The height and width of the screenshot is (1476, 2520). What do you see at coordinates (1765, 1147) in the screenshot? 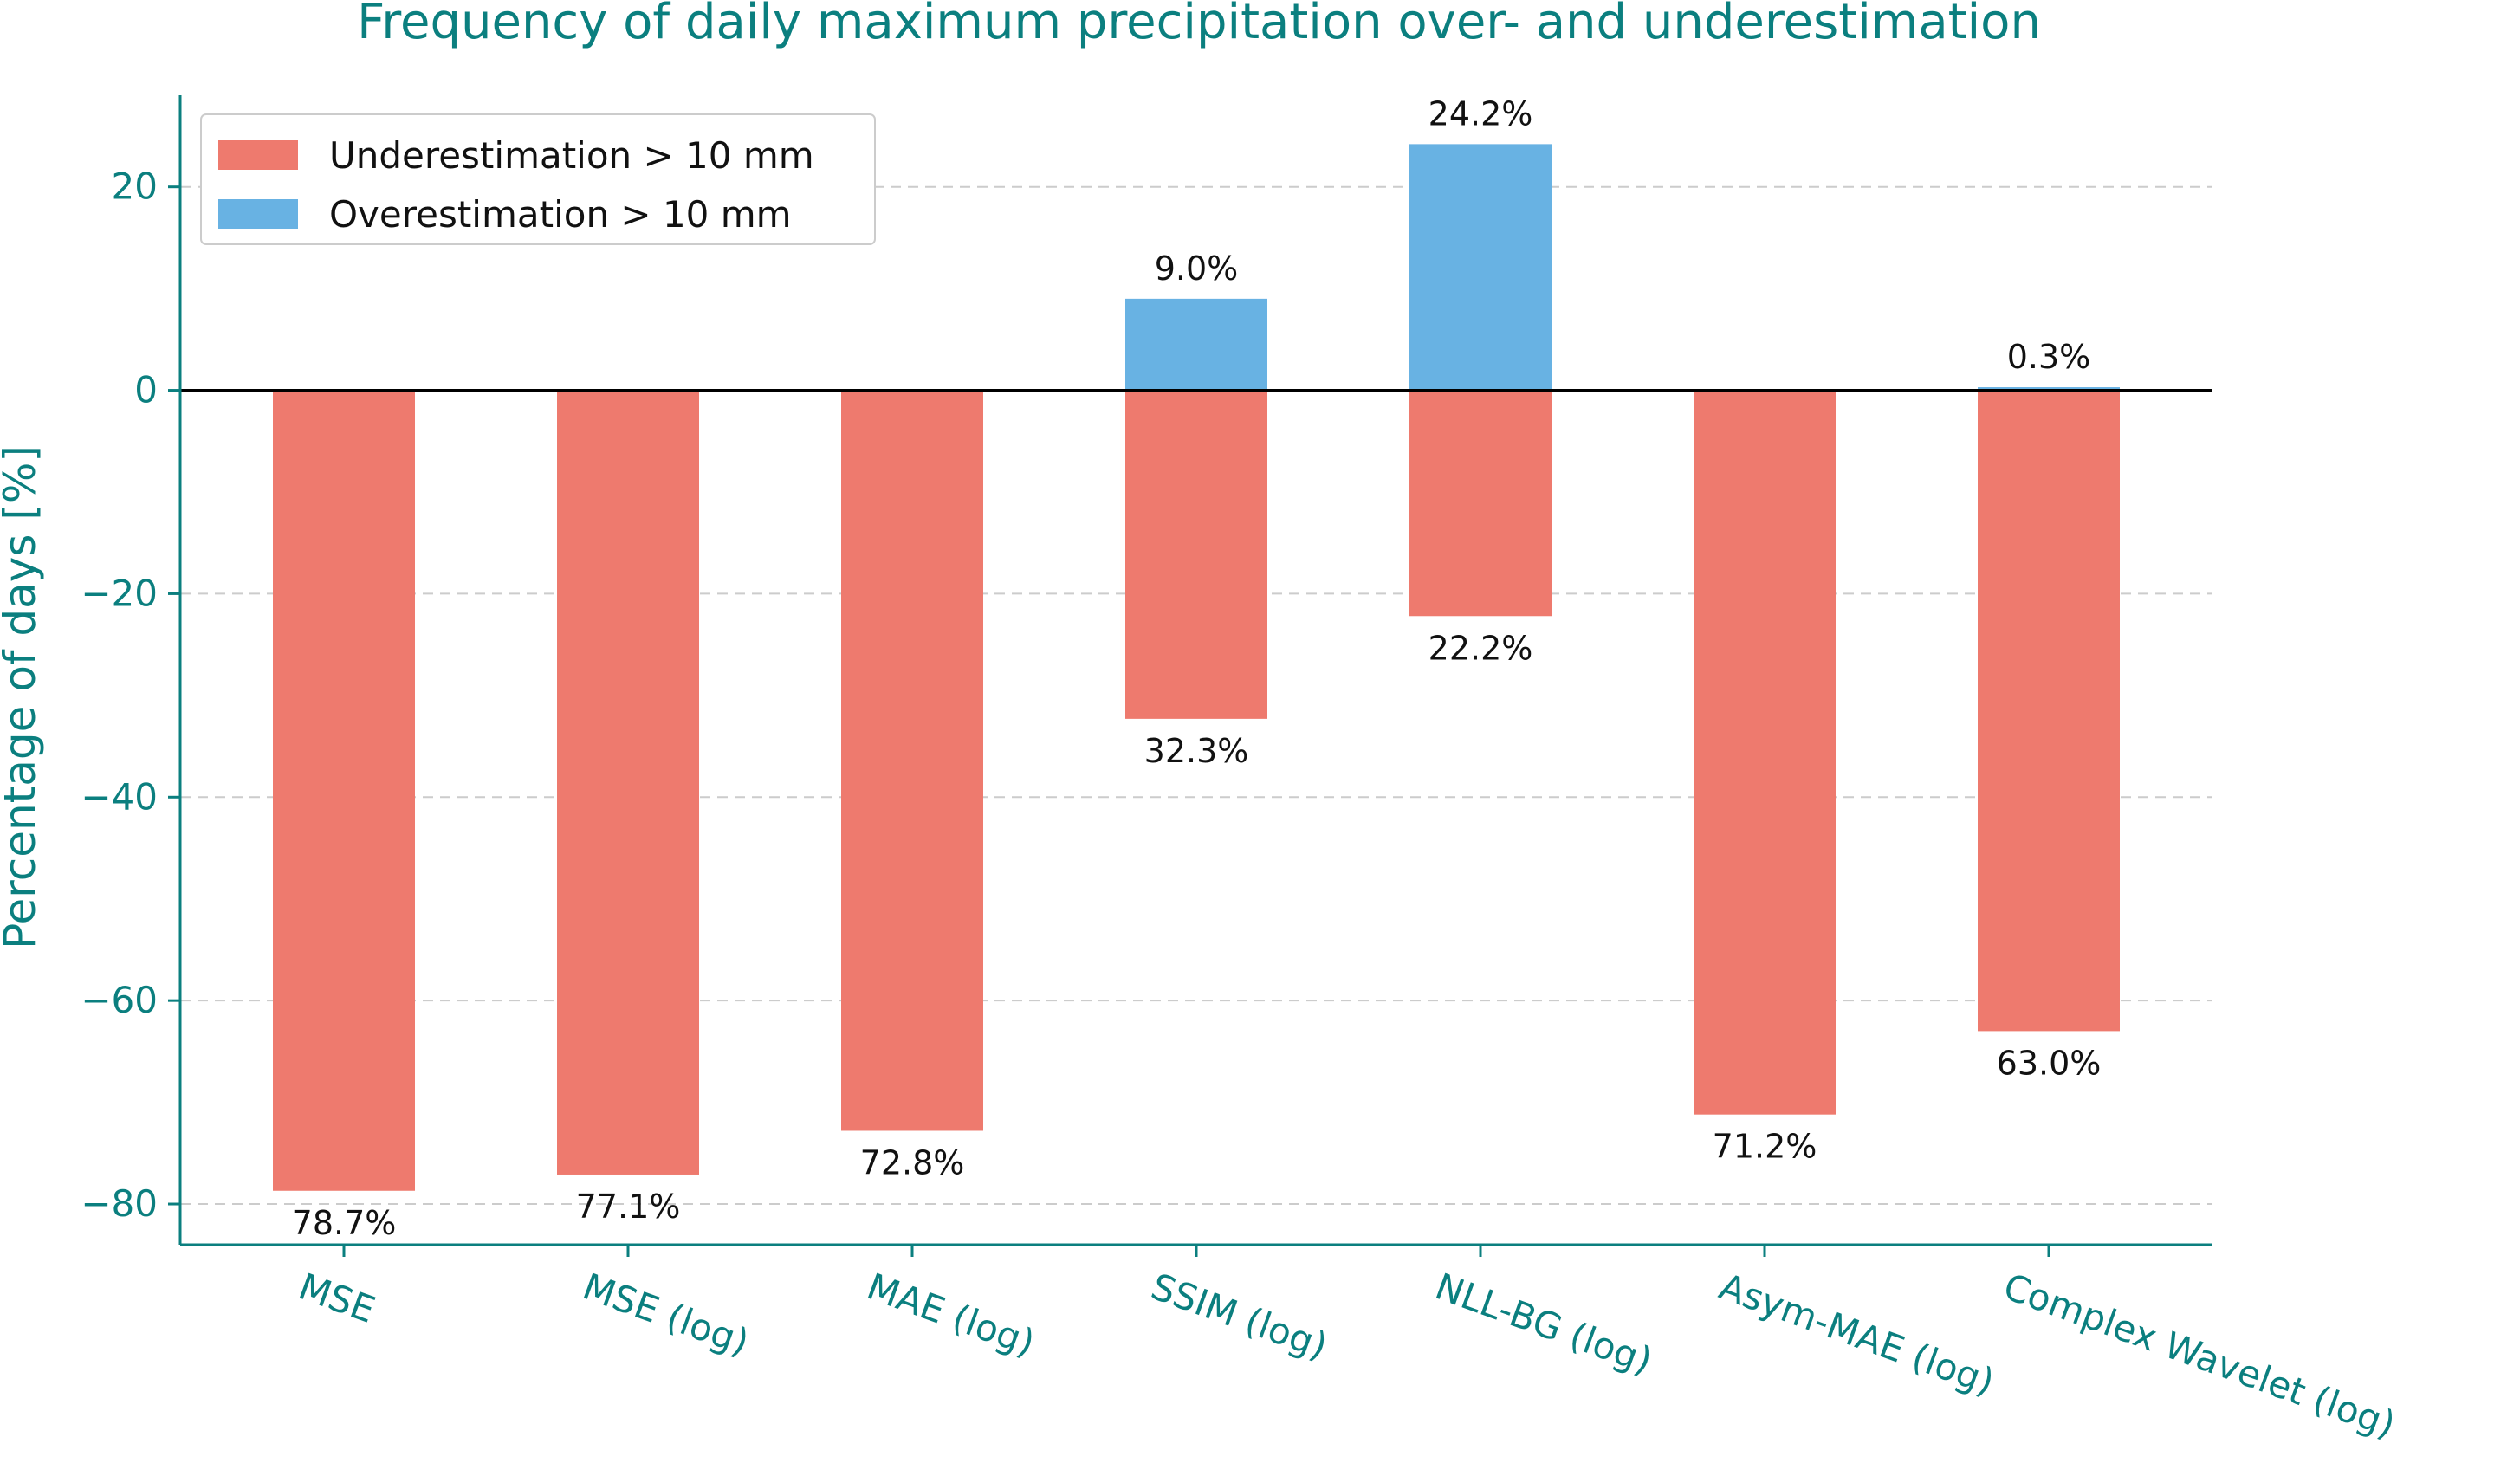
I see `data-label: 71.2%` at bounding box center [1765, 1147].